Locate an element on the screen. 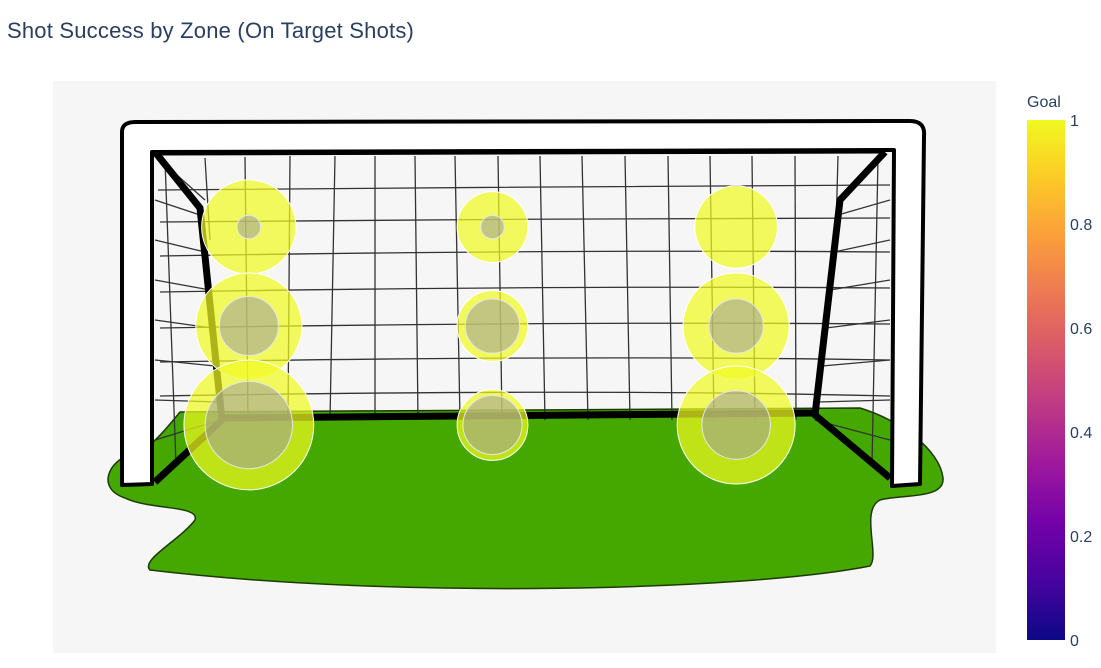 Image resolution: width=1101 pixels, height=668 pixels. colorbar-tick-label: 0.6 is located at coordinates (1081, 329).